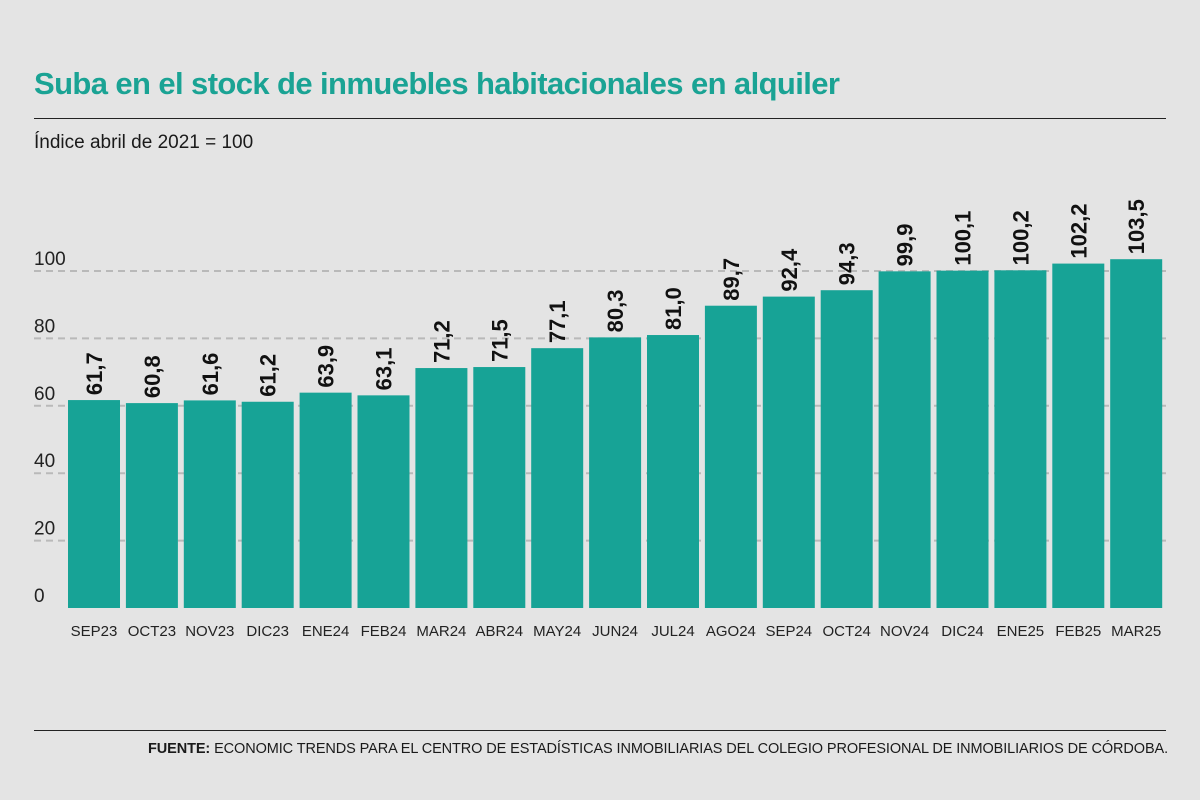 This screenshot has width=1200, height=800. I want to click on title-divider, so click(600, 118).